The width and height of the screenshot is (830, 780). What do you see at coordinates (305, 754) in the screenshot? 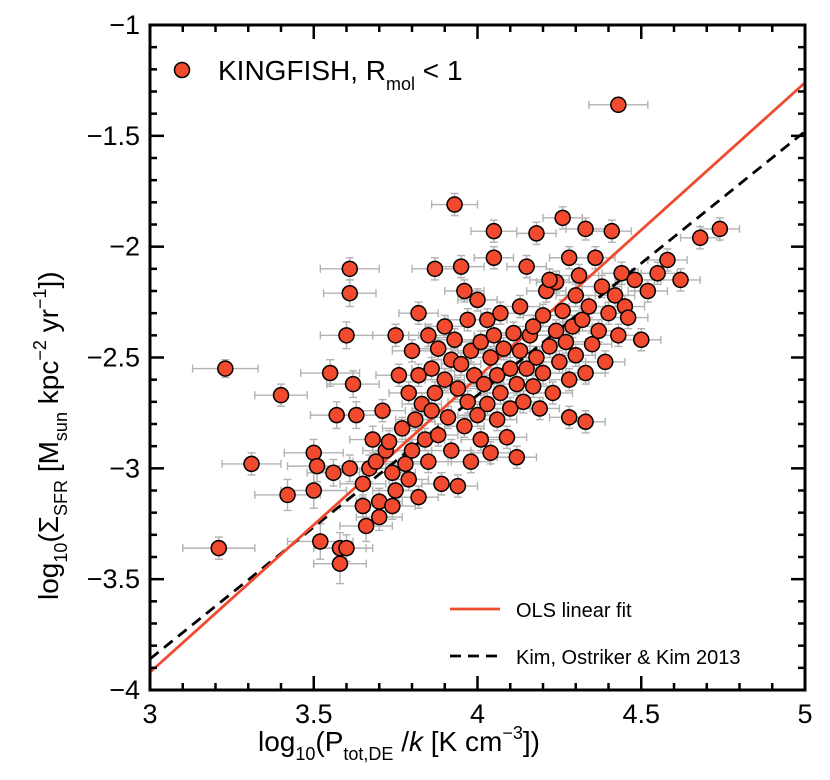
I see `x-title-log-sub: 10` at bounding box center [305, 754].